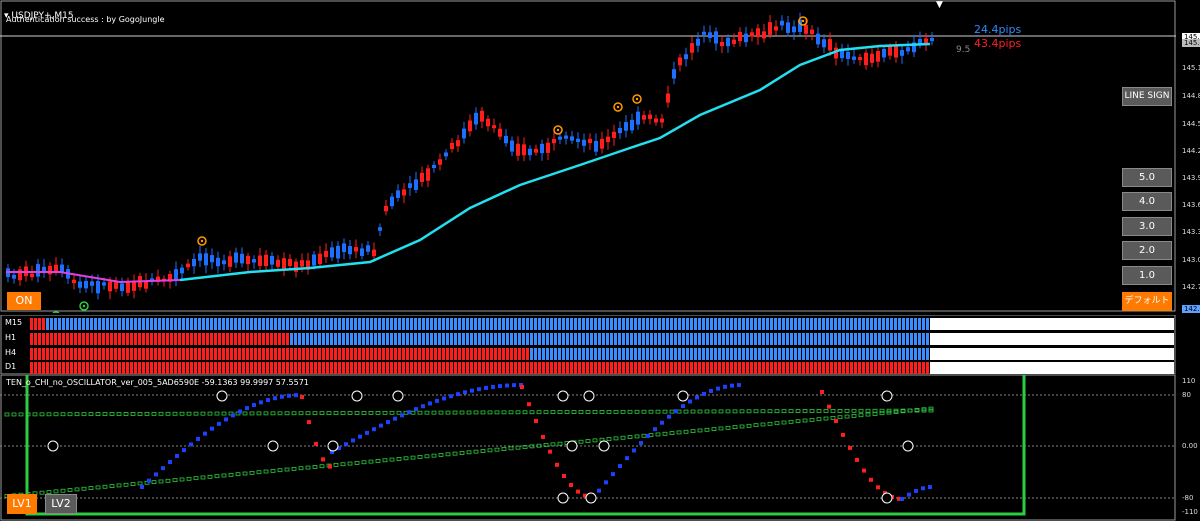 The height and width of the screenshot is (521, 1200). What do you see at coordinates (61, 504) in the screenshot?
I see `lv2-button: LV2` at bounding box center [61, 504].